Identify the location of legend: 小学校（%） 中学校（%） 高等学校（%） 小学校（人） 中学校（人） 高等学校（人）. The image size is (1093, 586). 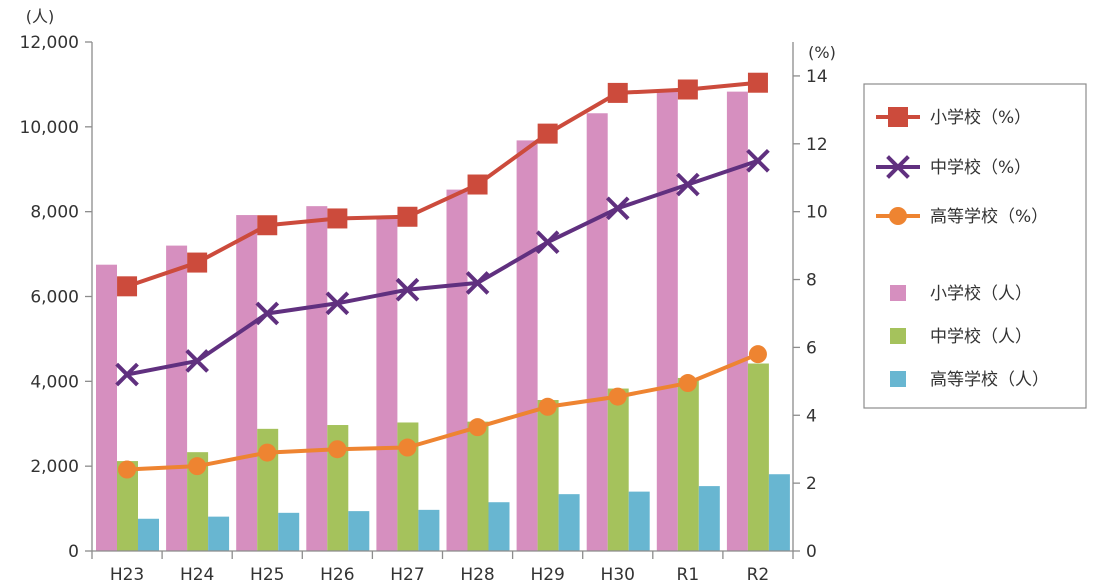
(975, 246).